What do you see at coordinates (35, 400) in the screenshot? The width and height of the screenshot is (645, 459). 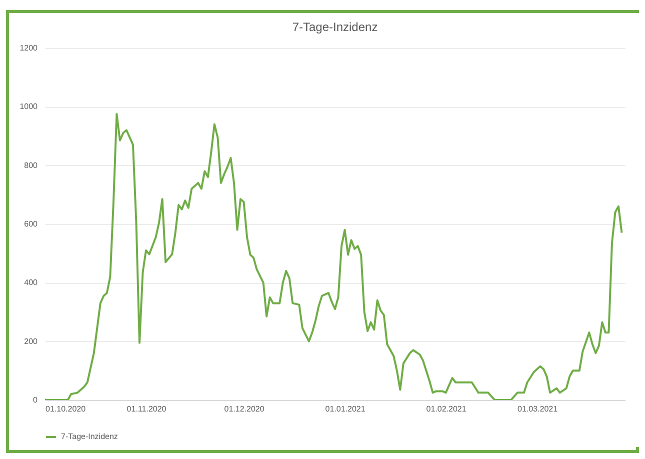 I see `y-tick-label: 0` at bounding box center [35, 400].